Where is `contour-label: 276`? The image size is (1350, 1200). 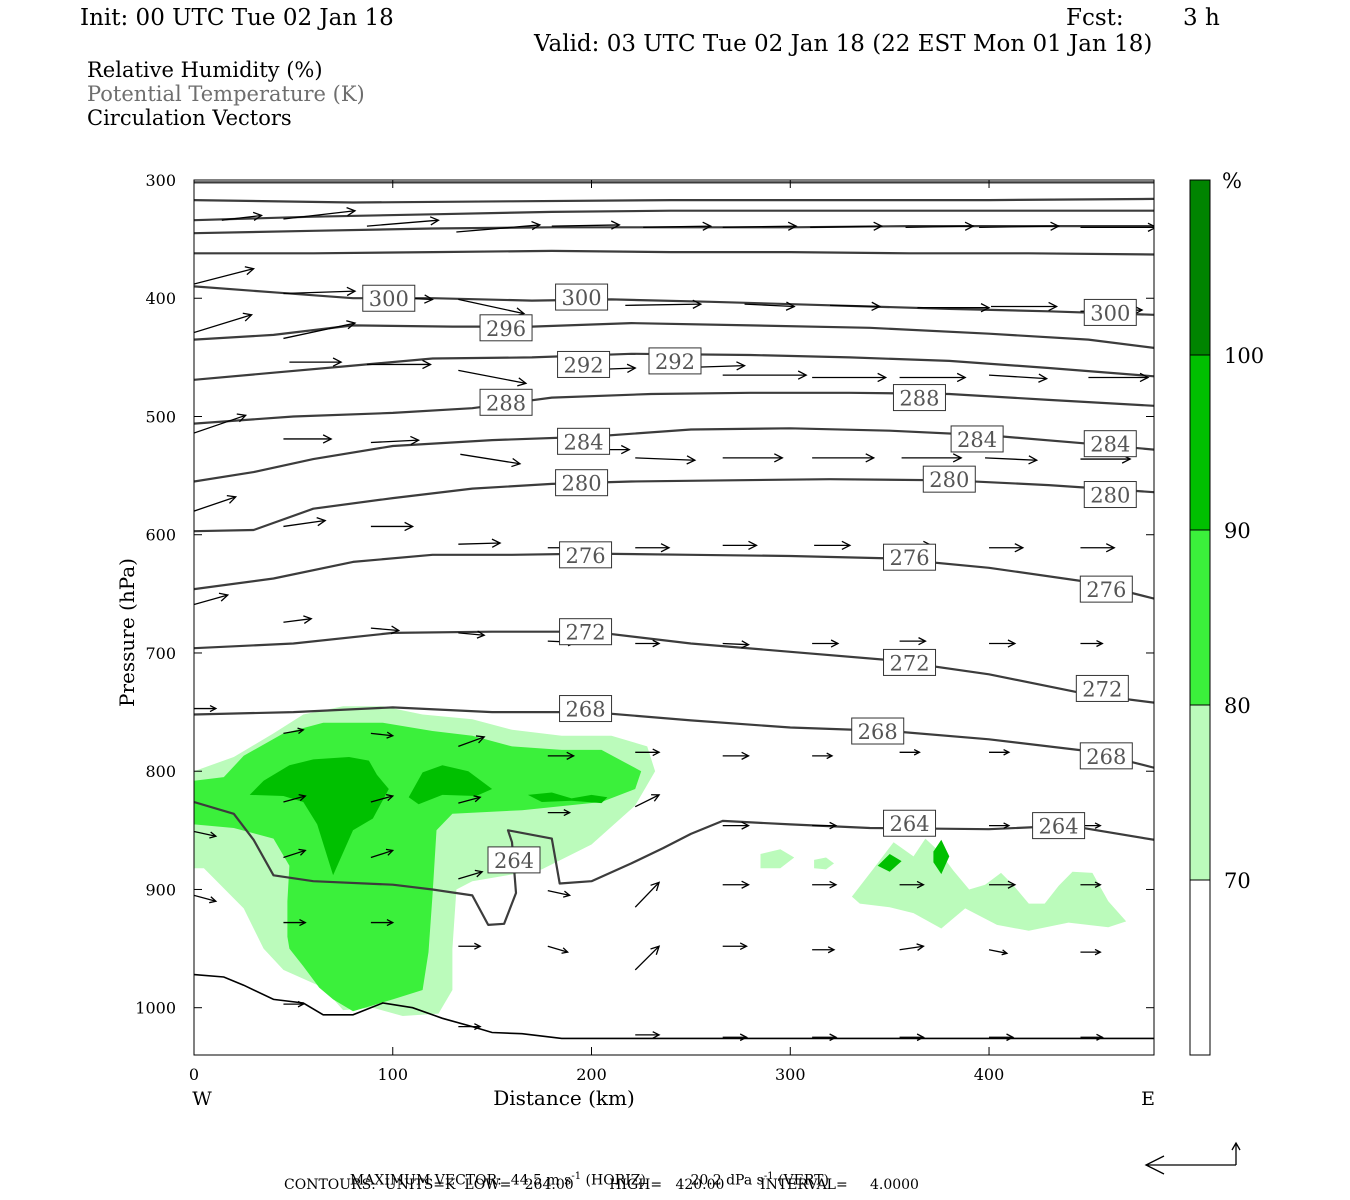
contour-label: 276 is located at coordinates (586, 555).